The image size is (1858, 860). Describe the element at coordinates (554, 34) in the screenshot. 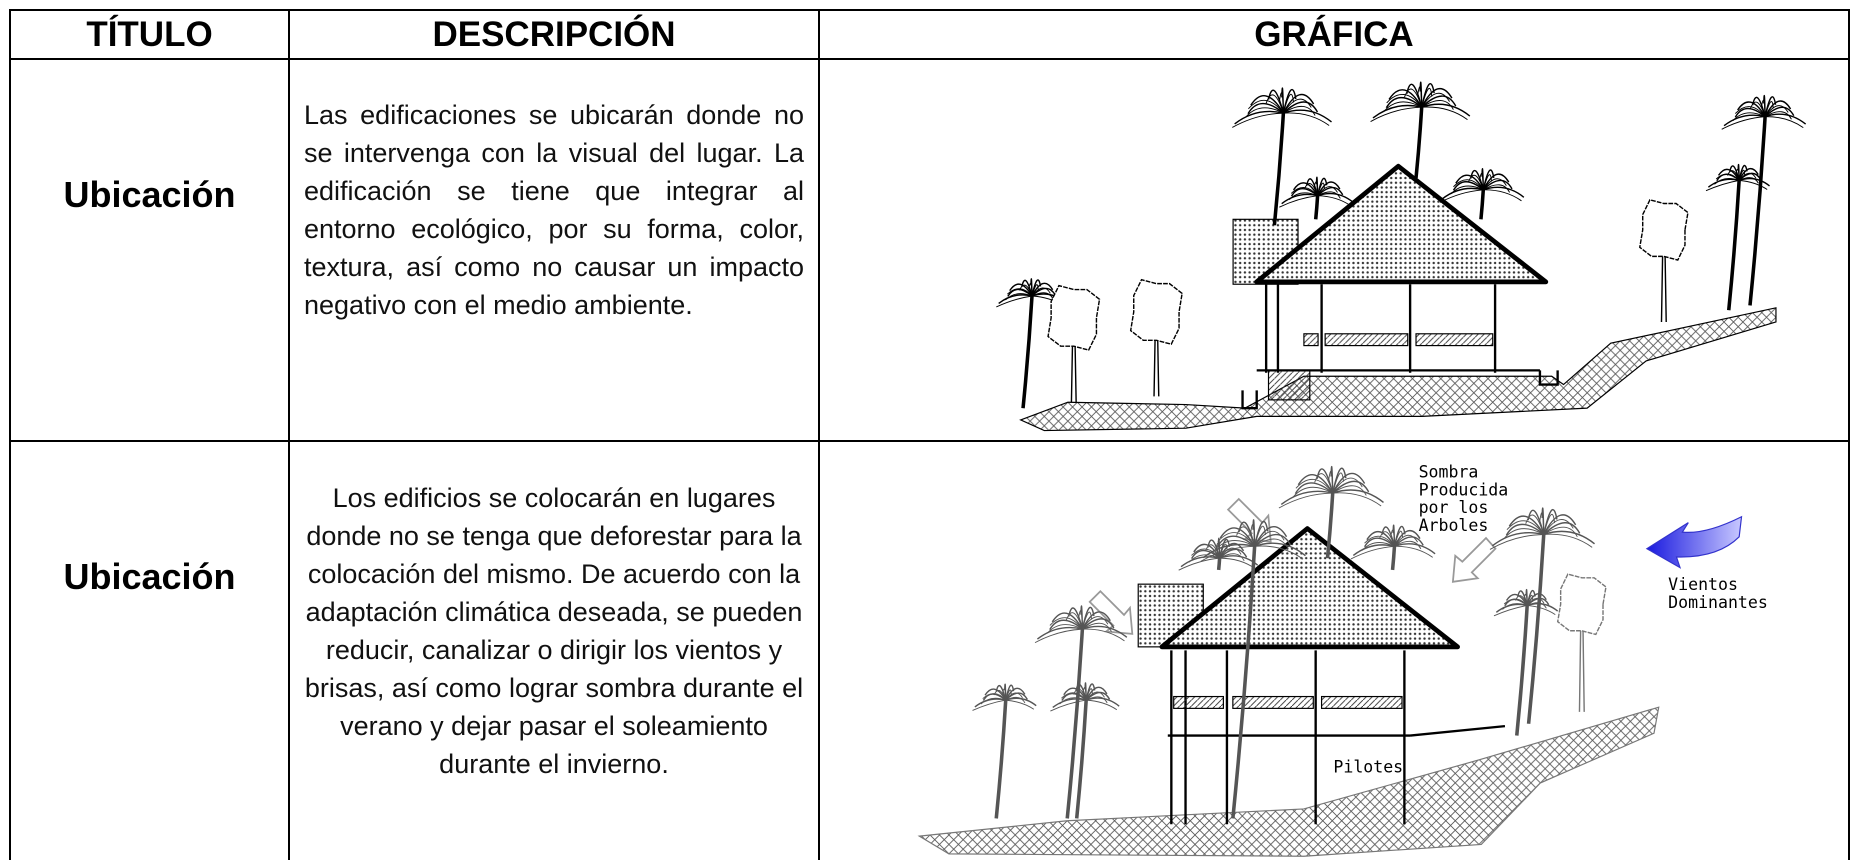

I see `header: DESCRIPCIÓN` at that location.